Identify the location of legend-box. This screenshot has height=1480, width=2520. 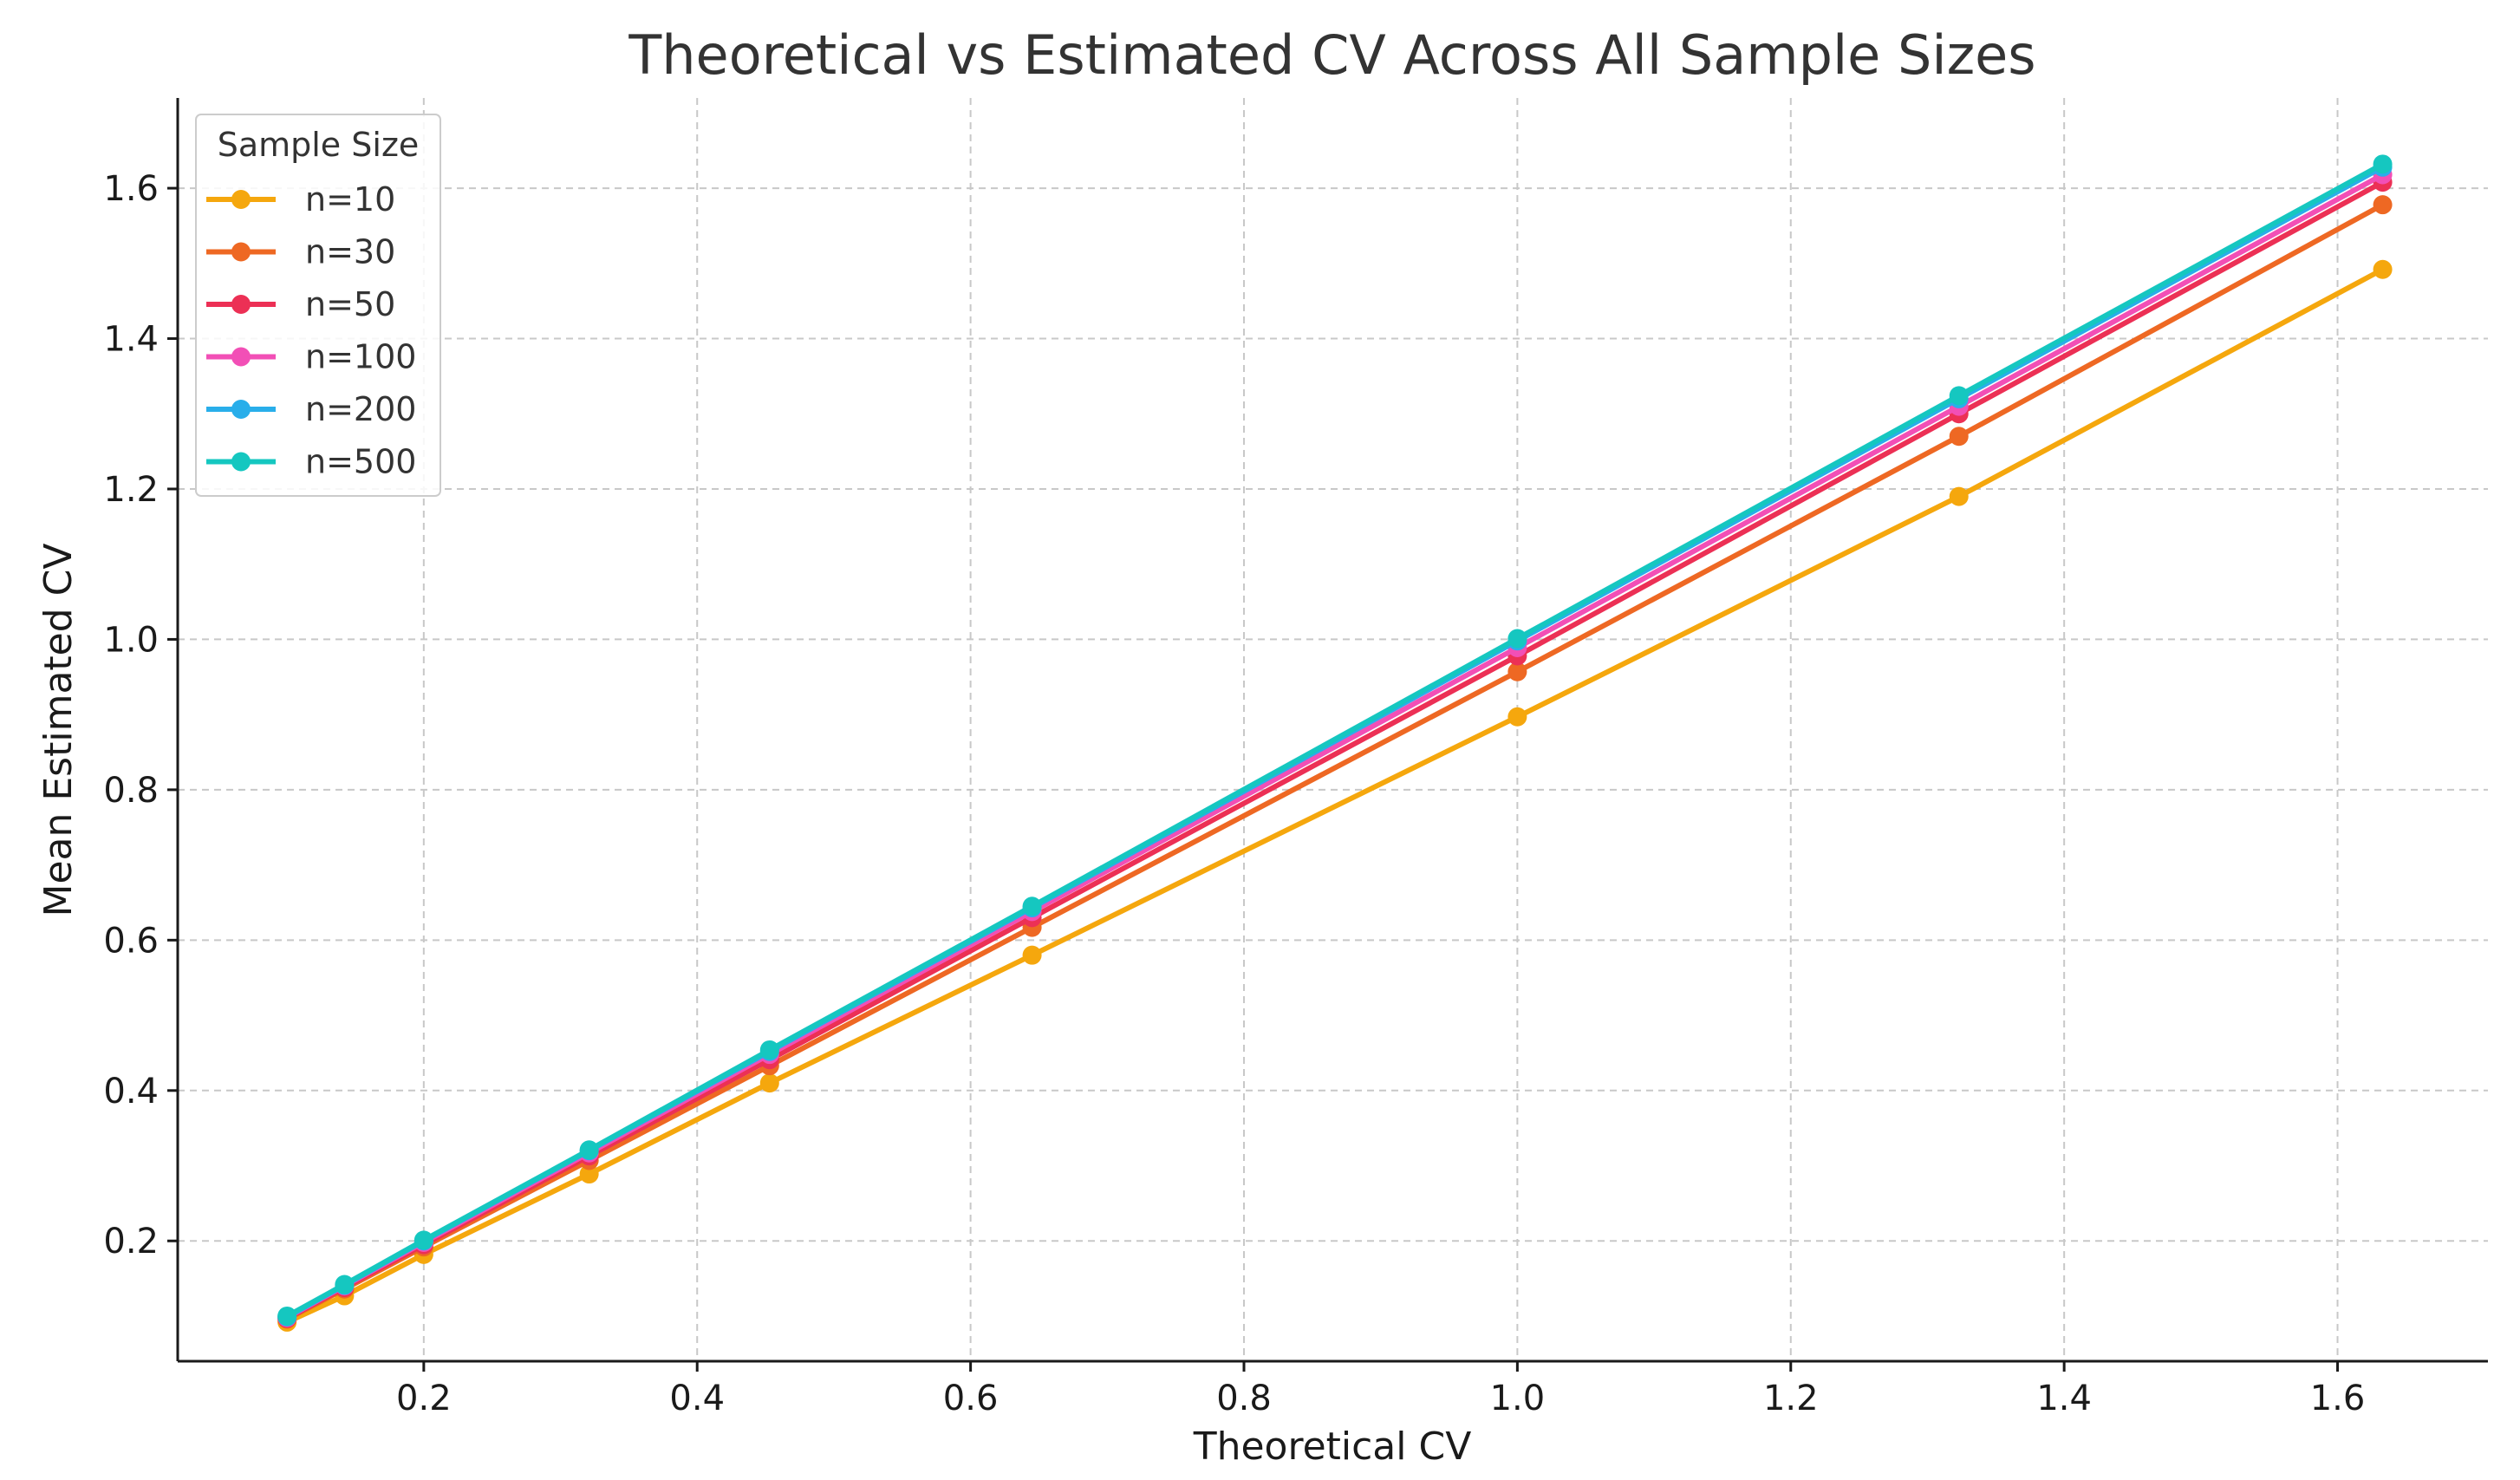
(318, 305).